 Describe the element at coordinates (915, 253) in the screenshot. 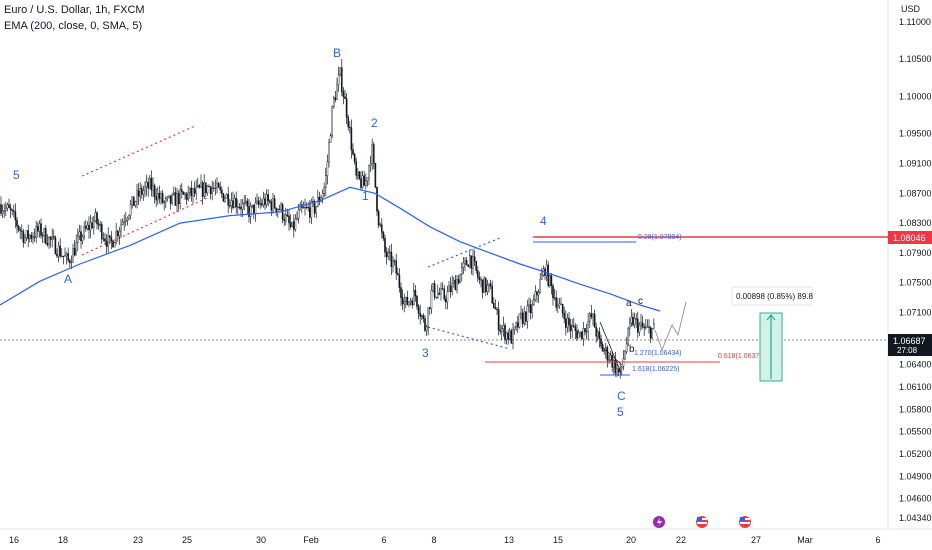

I see `price-tick-label: 1.07900` at that location.